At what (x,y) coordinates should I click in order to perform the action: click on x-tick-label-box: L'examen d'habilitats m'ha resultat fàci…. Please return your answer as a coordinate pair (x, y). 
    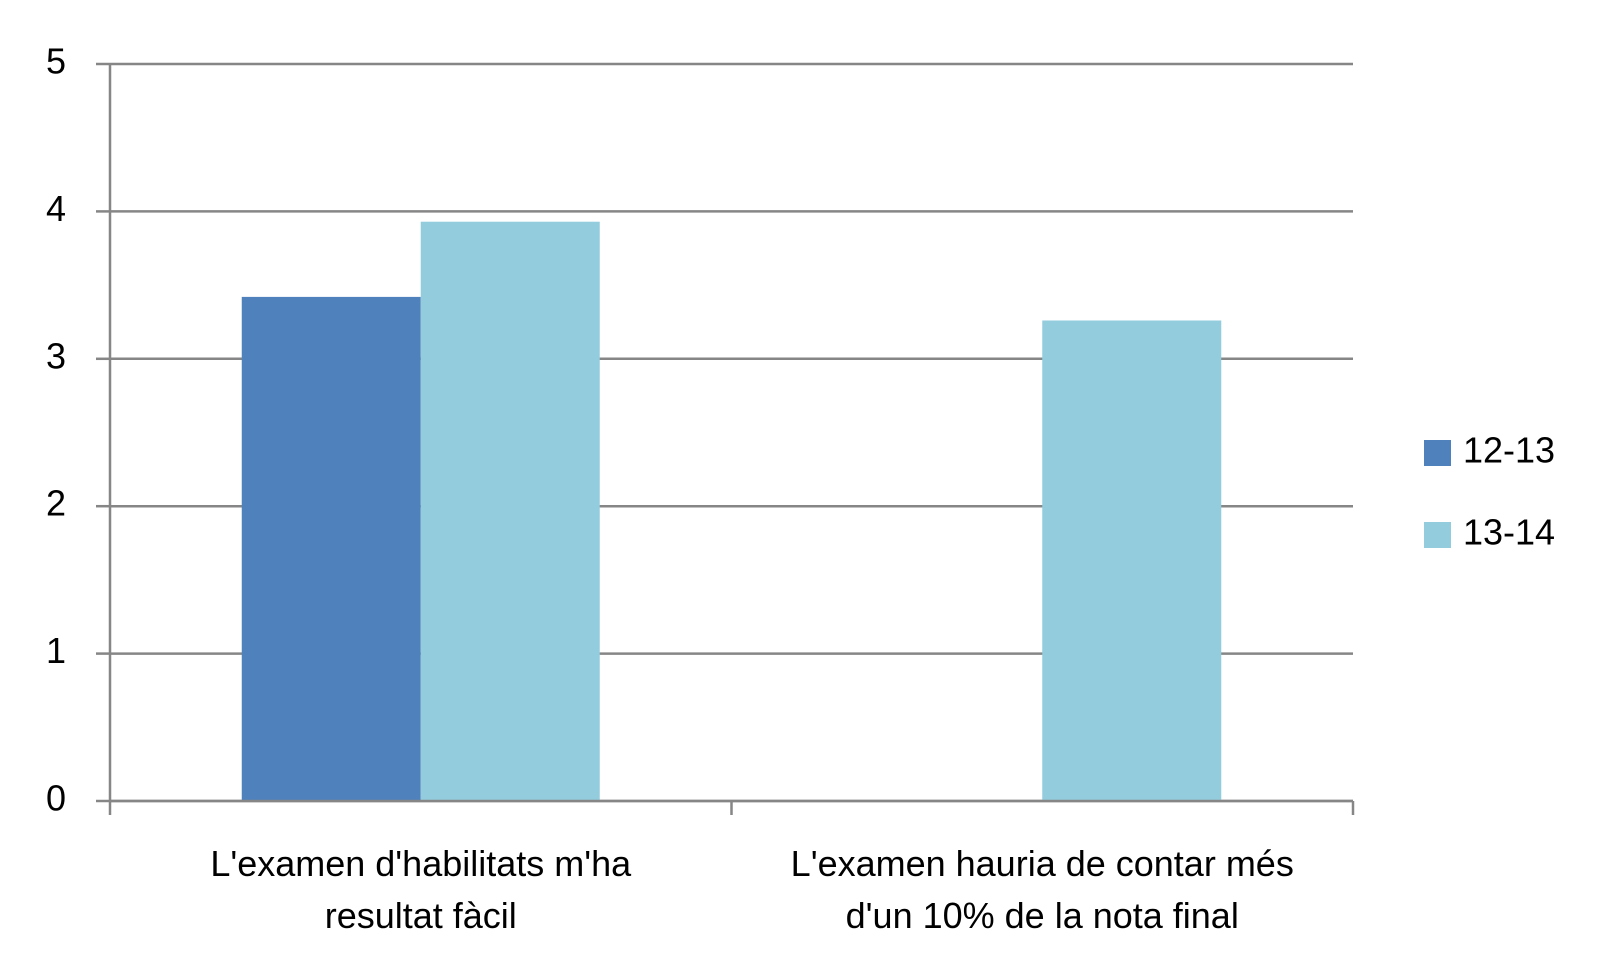
    Looking at the image, I should click on (421, 889).